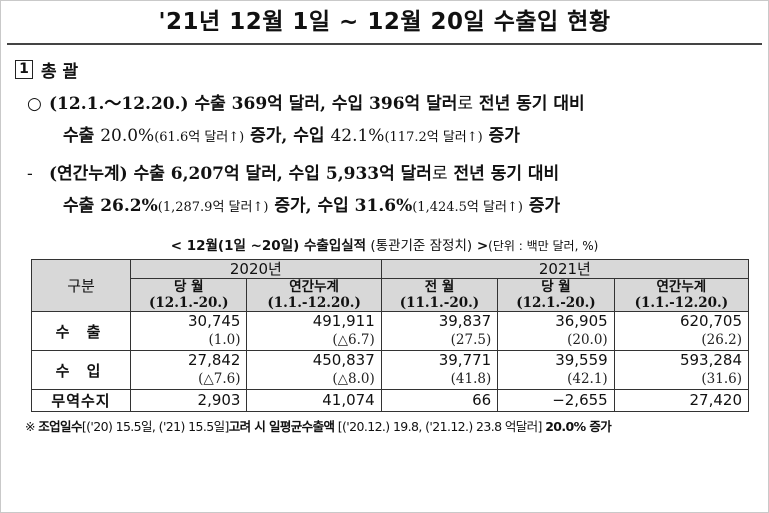 The width and height of the screenshot is (769, 513). Describe the element at coordinates (391, 69) in the screenshot. I see `section-heading: 1 총 괄` at that location.